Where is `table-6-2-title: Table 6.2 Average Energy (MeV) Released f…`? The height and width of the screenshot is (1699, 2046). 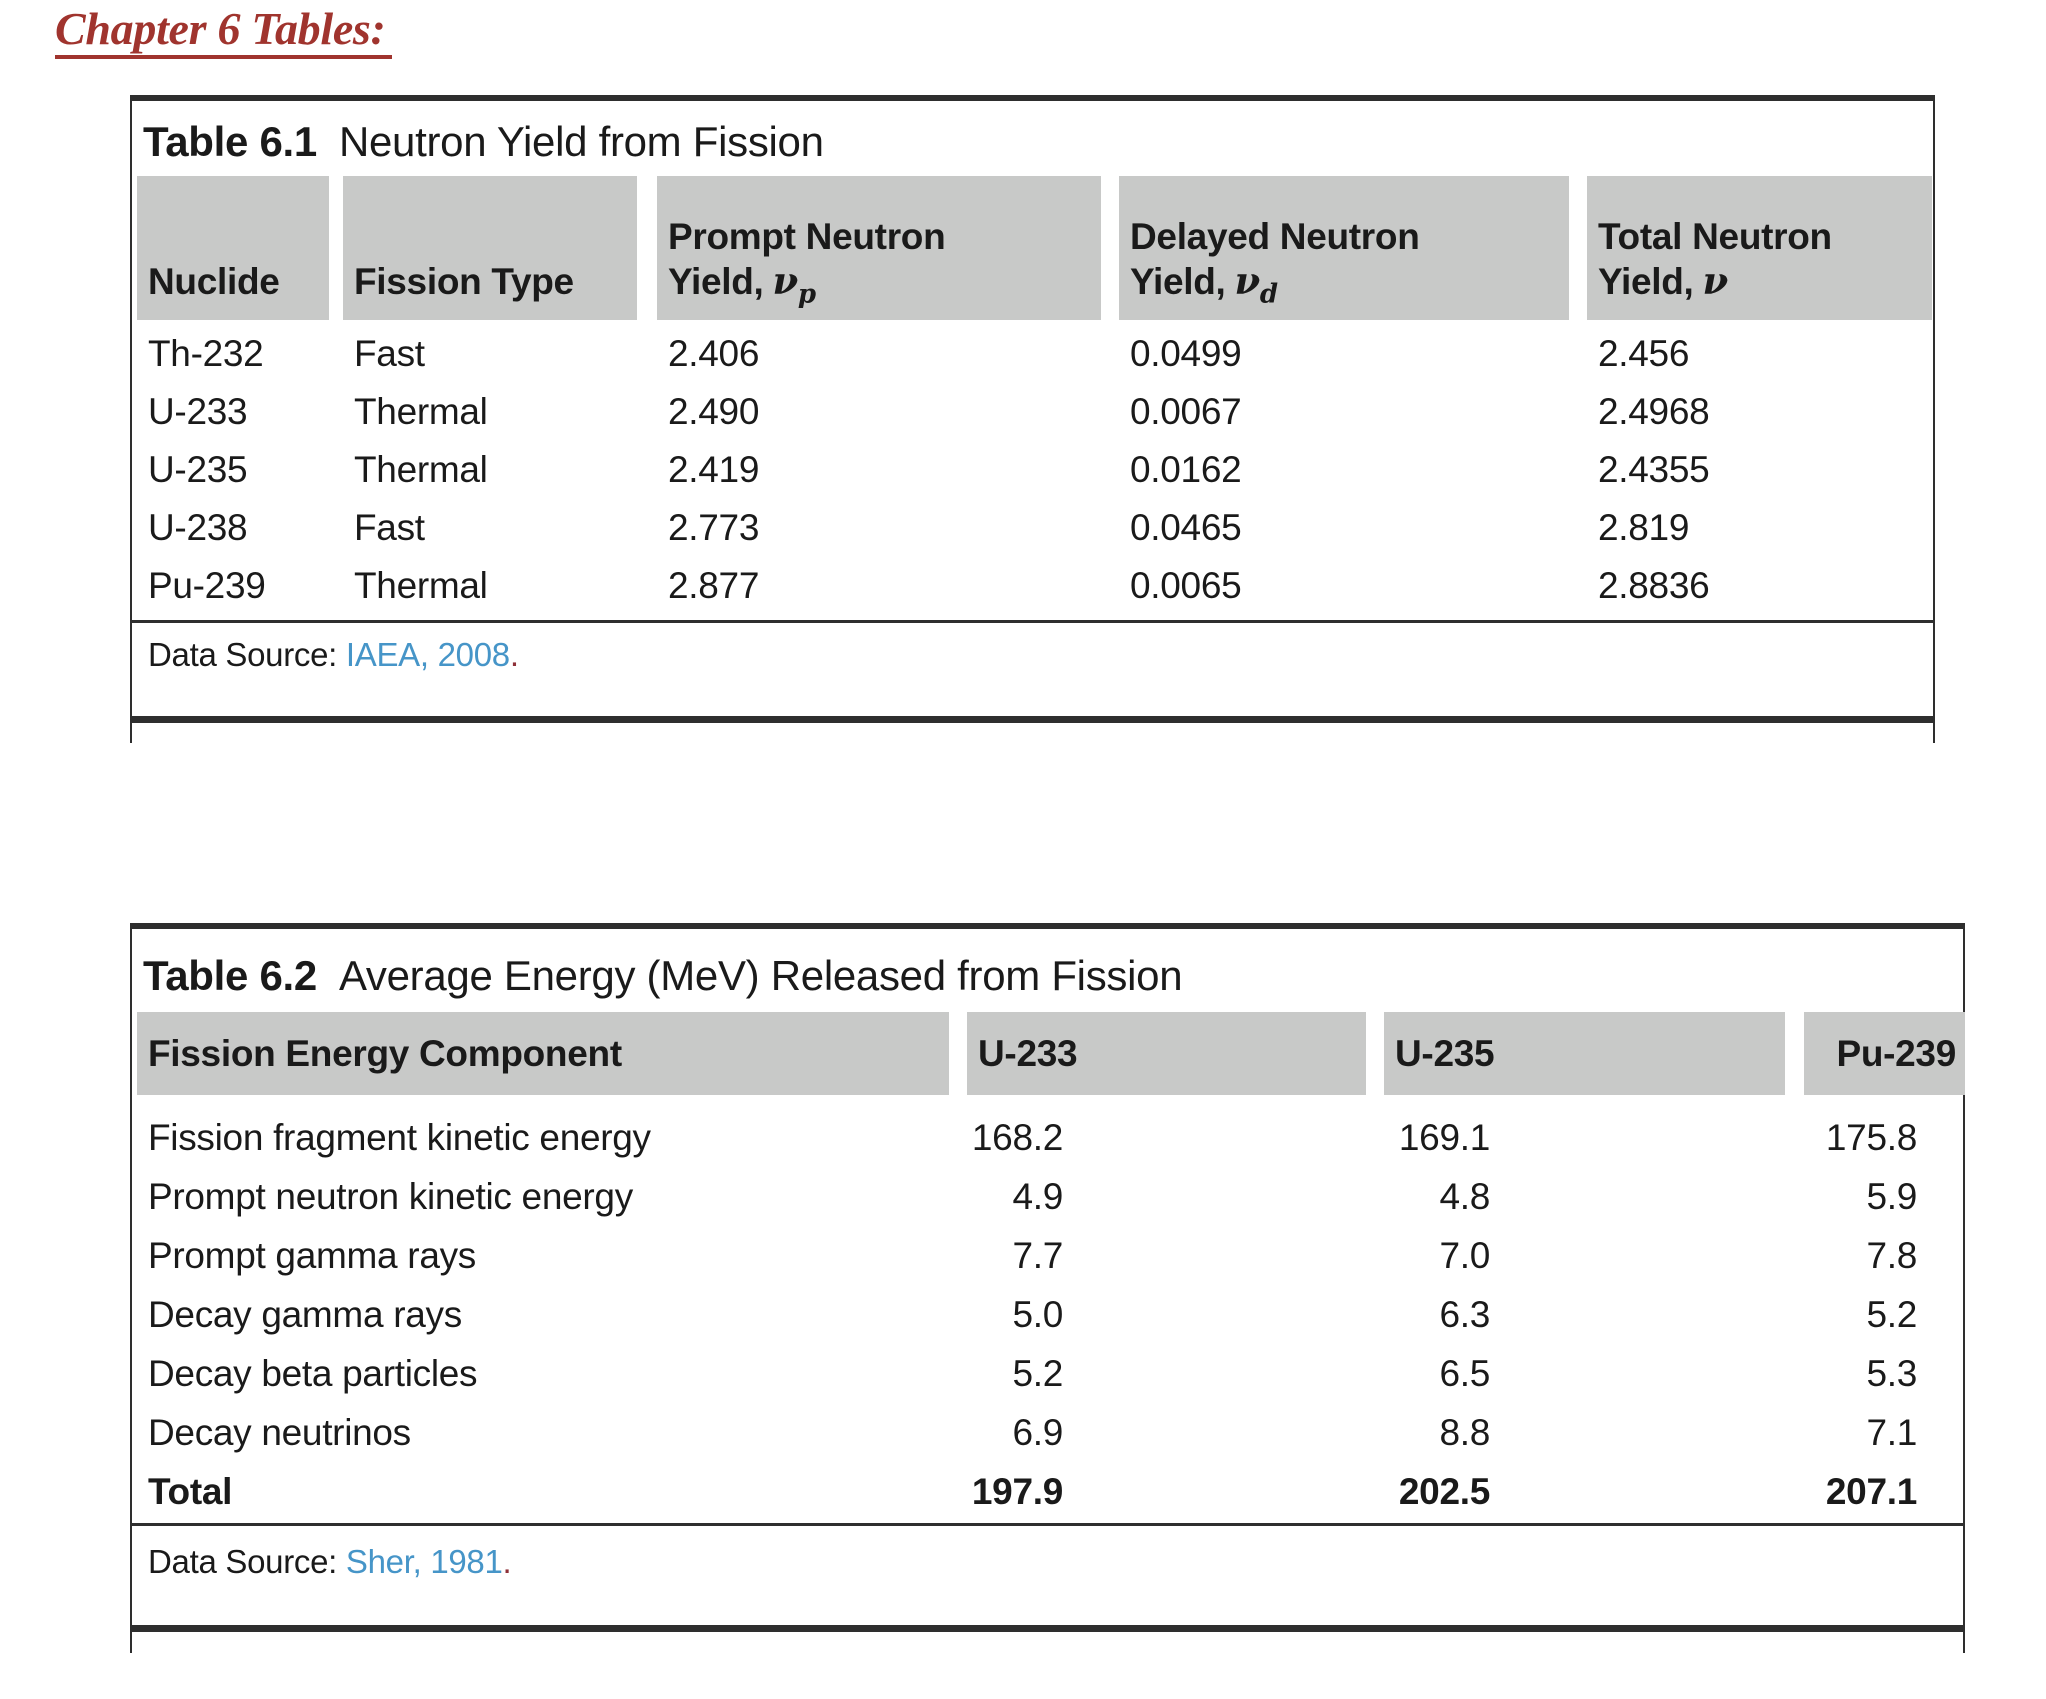
table-6-2-title: Table 6.2 Average Energy (MeV) Released f… is located at coordinates (663, 975).